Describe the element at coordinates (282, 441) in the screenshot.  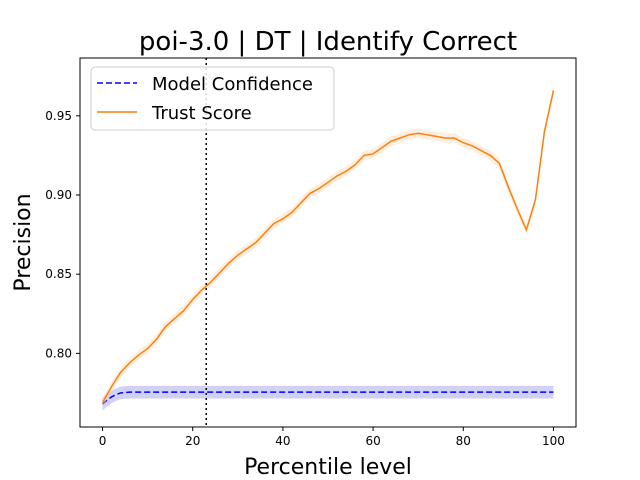
I see `x-tick-label: 40` at that location.